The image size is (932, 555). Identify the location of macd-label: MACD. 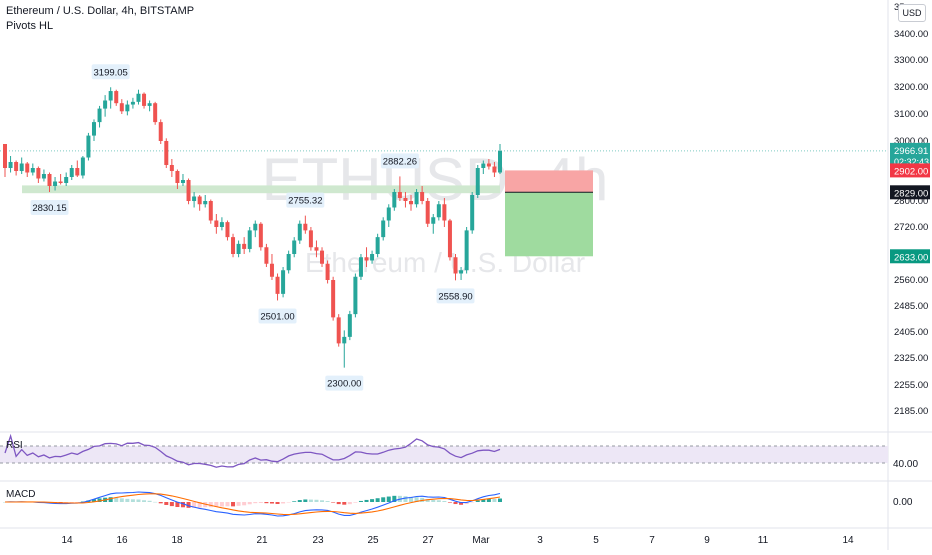
(20, 494).